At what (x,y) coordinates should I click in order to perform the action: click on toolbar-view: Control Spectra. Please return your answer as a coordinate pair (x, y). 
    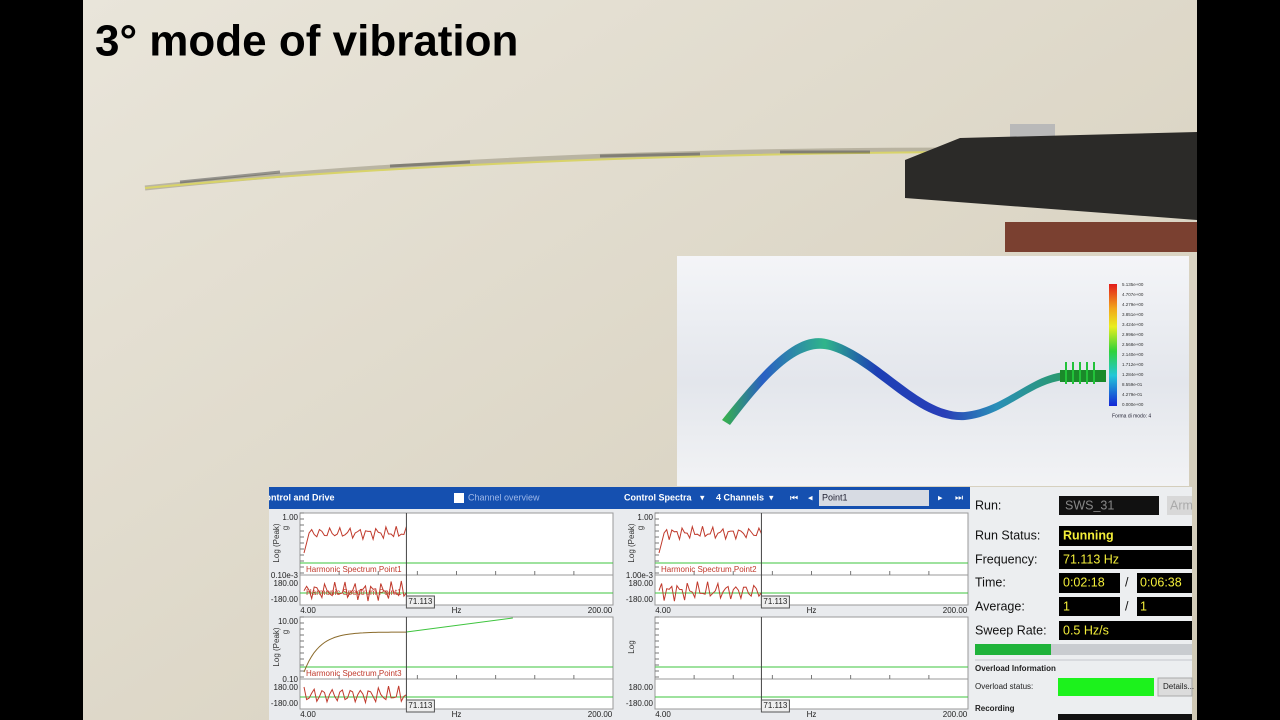
    Looking at the image, I should click on (658, 497).